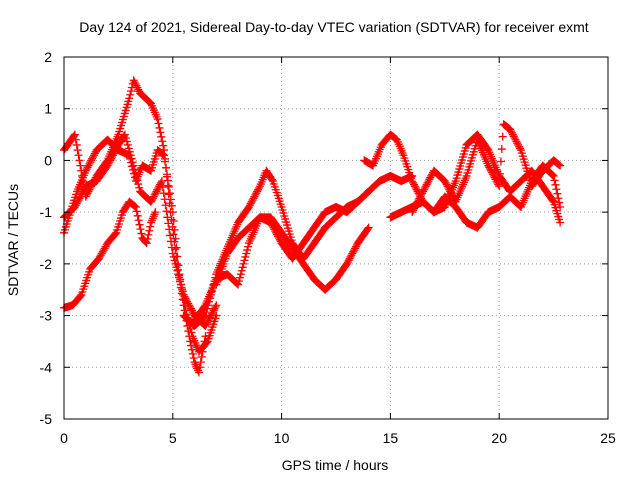  What do you see at coordinates (335, 465) in the screenshot?
I see `x-axis-label: GPS time / hours` at bounding box center [335, 465].